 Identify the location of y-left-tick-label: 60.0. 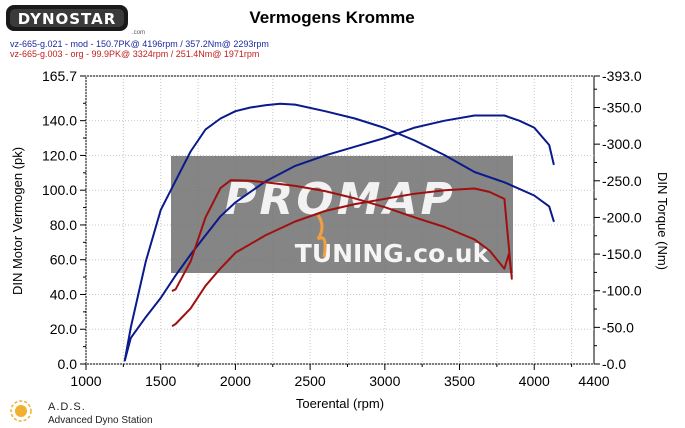
(63, 260).